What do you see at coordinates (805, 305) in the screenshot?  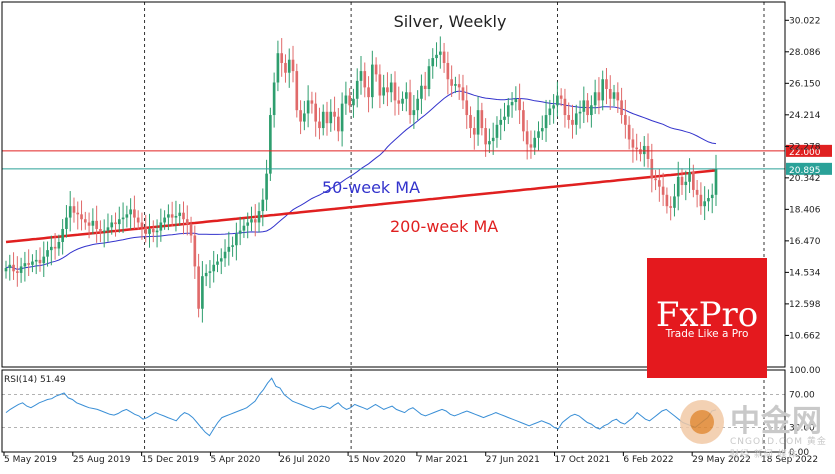 I see `price-tick-label: 12.598` at bounding box center [805, 305].